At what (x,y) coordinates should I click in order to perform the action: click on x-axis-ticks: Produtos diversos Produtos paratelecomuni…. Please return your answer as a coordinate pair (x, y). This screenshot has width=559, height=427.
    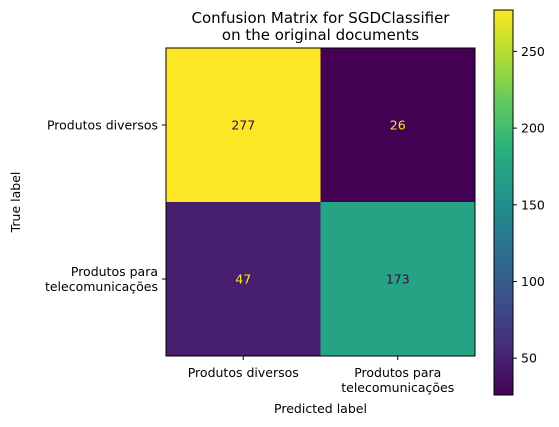
    Looking at the image, I should click on (321, 375).